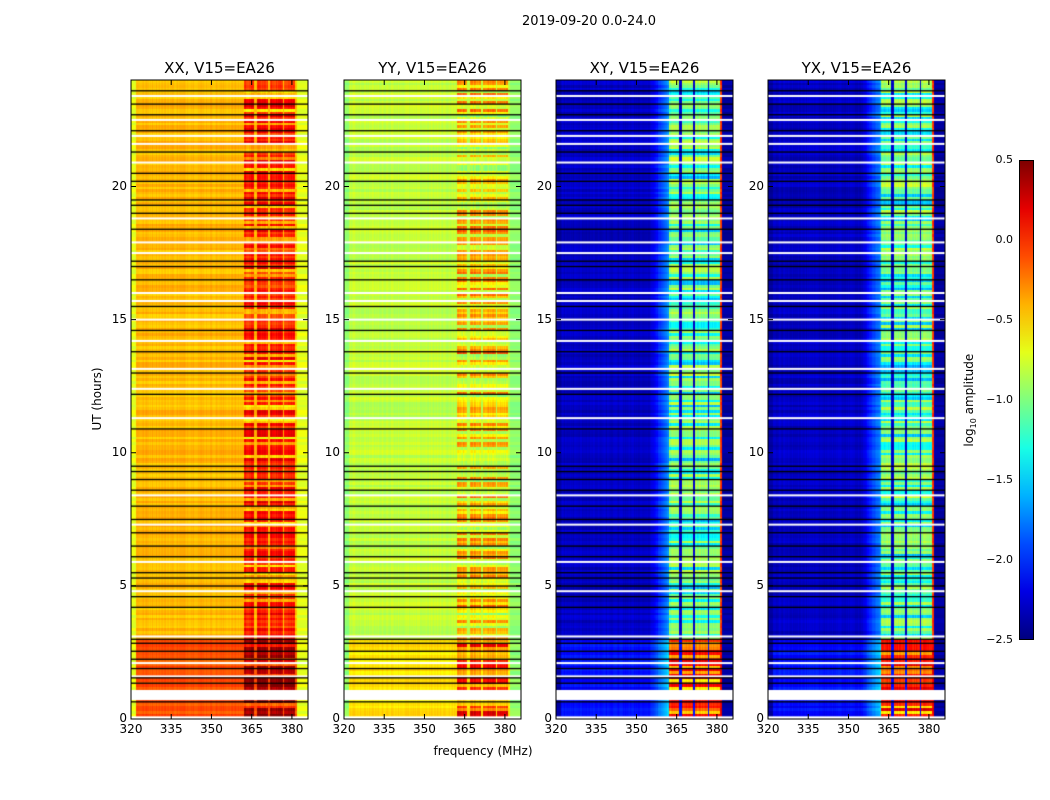 The height and width of the screenshot is (800, 1050). I want to click on colorbar-tick-label: −2.0, so click(999, 559).